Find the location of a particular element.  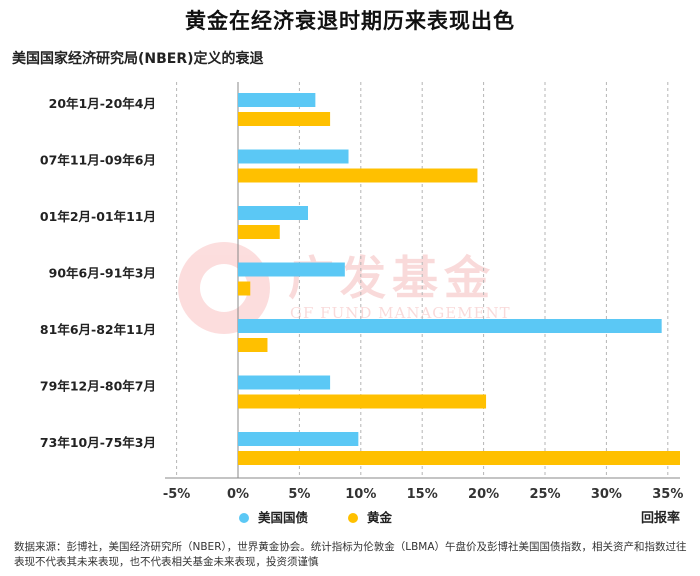

x-tick-label: 15% is located at coordinates (422, 494).